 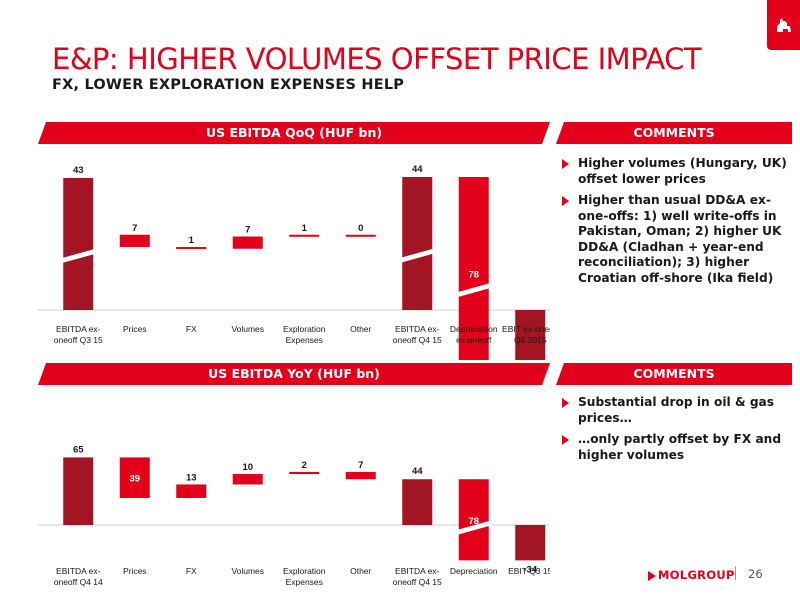 I want to click on data-label: -34, so click(x=530, y=569).